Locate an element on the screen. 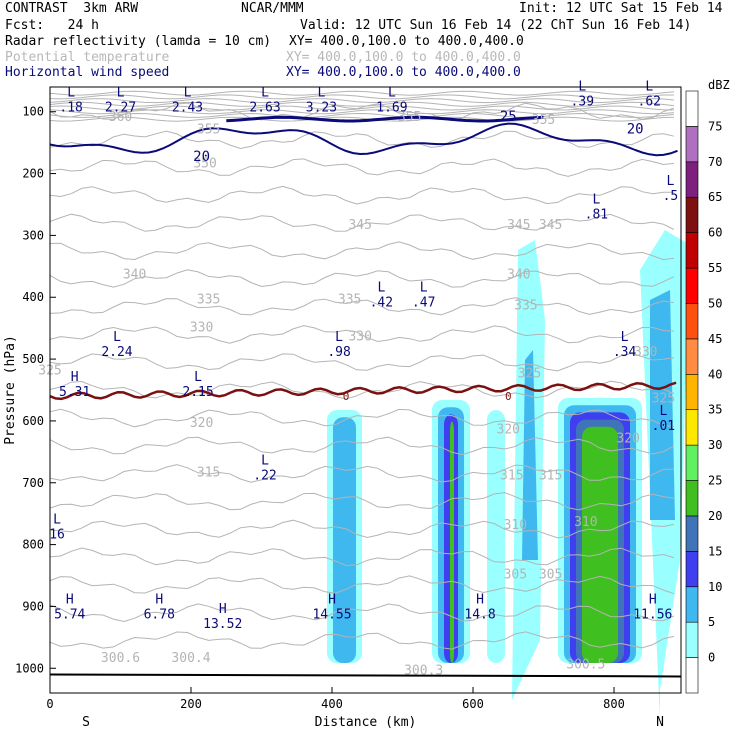 This screenshot has width=740, height=740. extremum-value: 14.55 is located at coordinates (331, 615).